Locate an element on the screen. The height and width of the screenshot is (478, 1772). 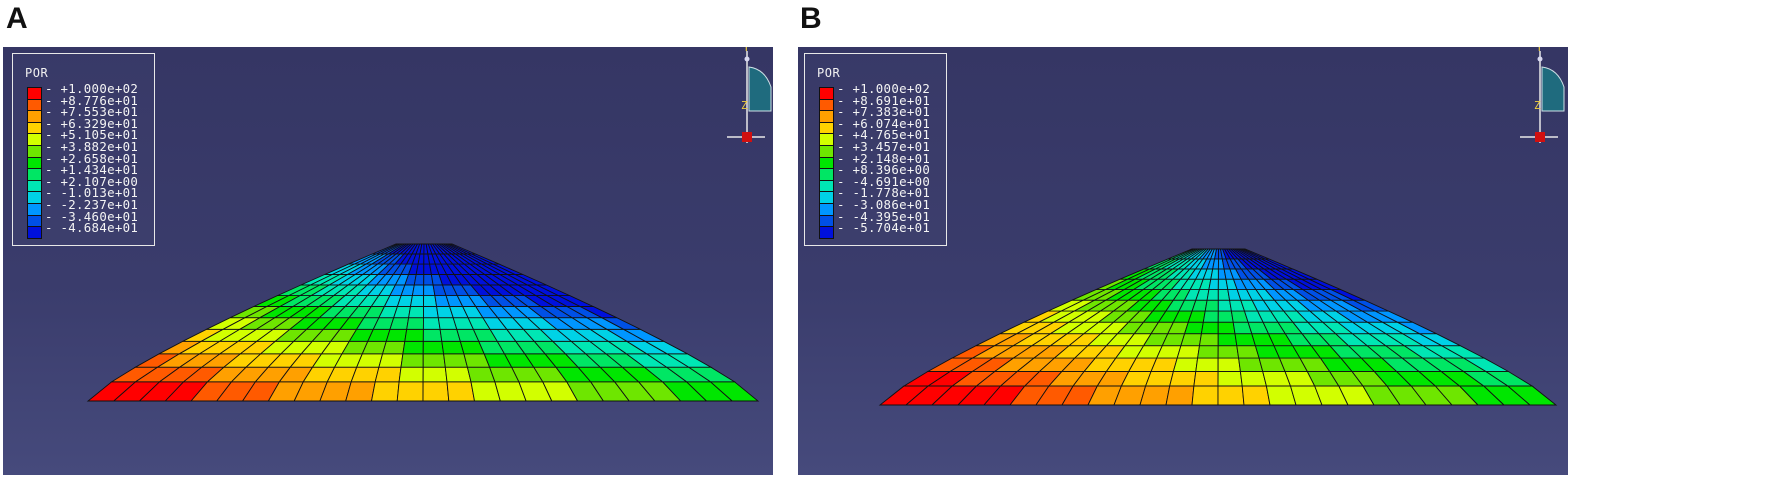
panel-b-mesh is located at coordinates (1218, 327).